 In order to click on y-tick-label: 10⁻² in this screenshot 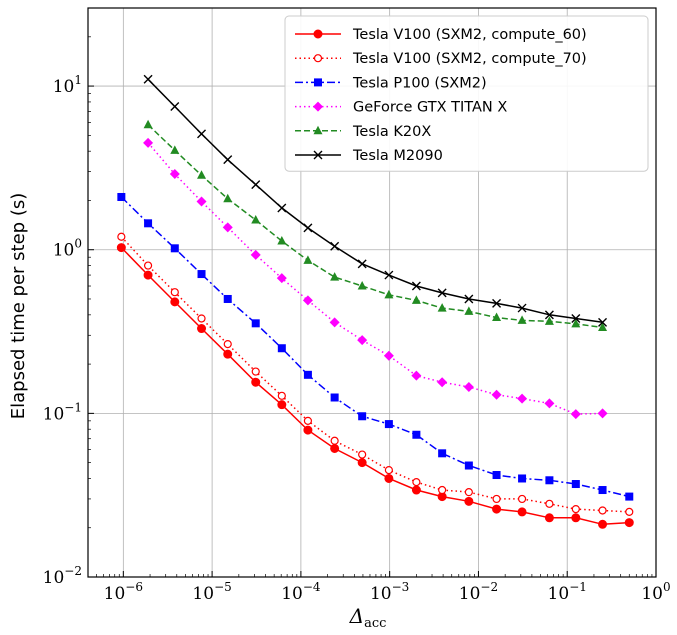, I will do `click(62, 576)`.